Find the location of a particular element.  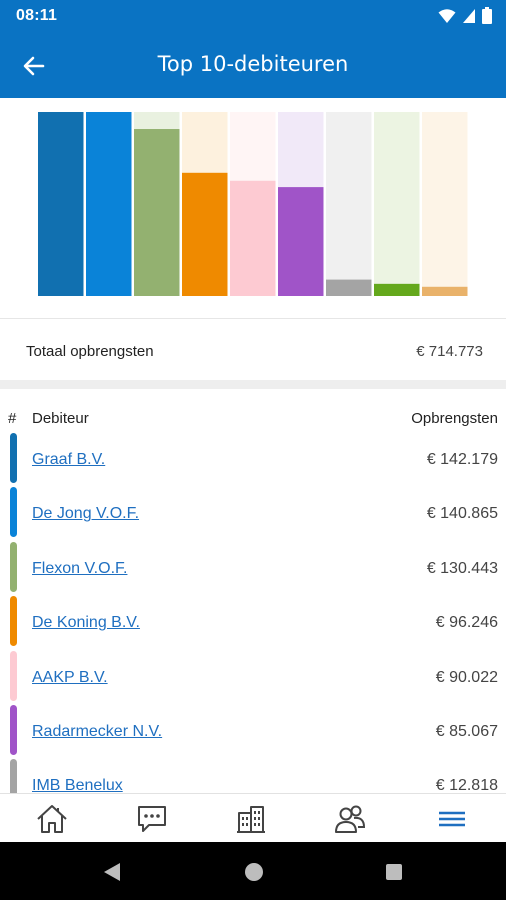

back-triangle-icon is located at coordinates (112, 872).